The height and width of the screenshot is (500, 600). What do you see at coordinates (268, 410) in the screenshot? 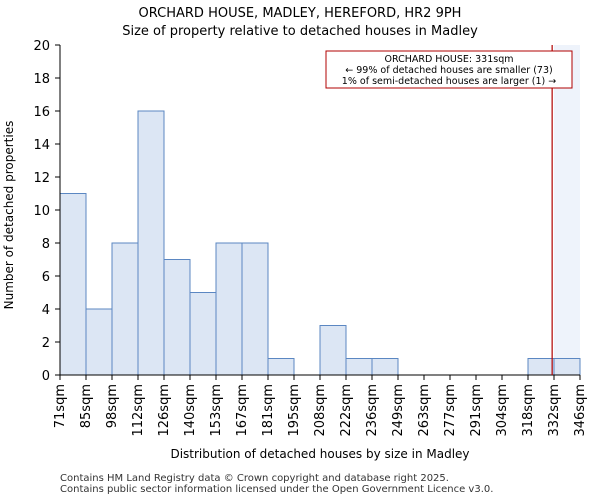
I see `x-tick-label: 181sqm` at bounding box center [268, 410].